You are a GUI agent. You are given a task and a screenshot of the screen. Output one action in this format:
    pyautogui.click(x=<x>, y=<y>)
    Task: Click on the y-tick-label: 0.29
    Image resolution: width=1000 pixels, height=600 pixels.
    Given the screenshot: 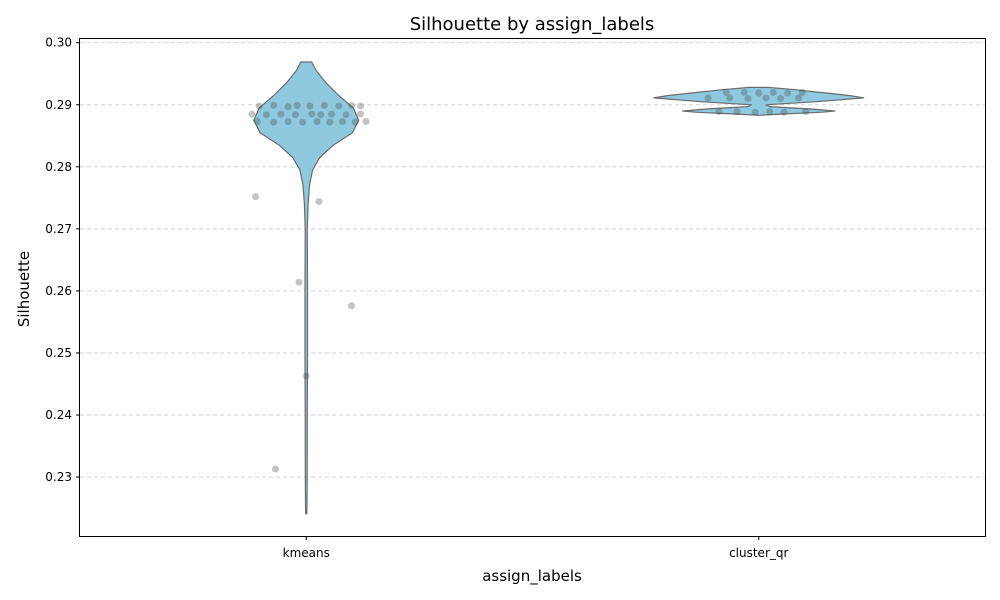 What is the action you would take?
    pyautogui.click(x=58, y=105)
    